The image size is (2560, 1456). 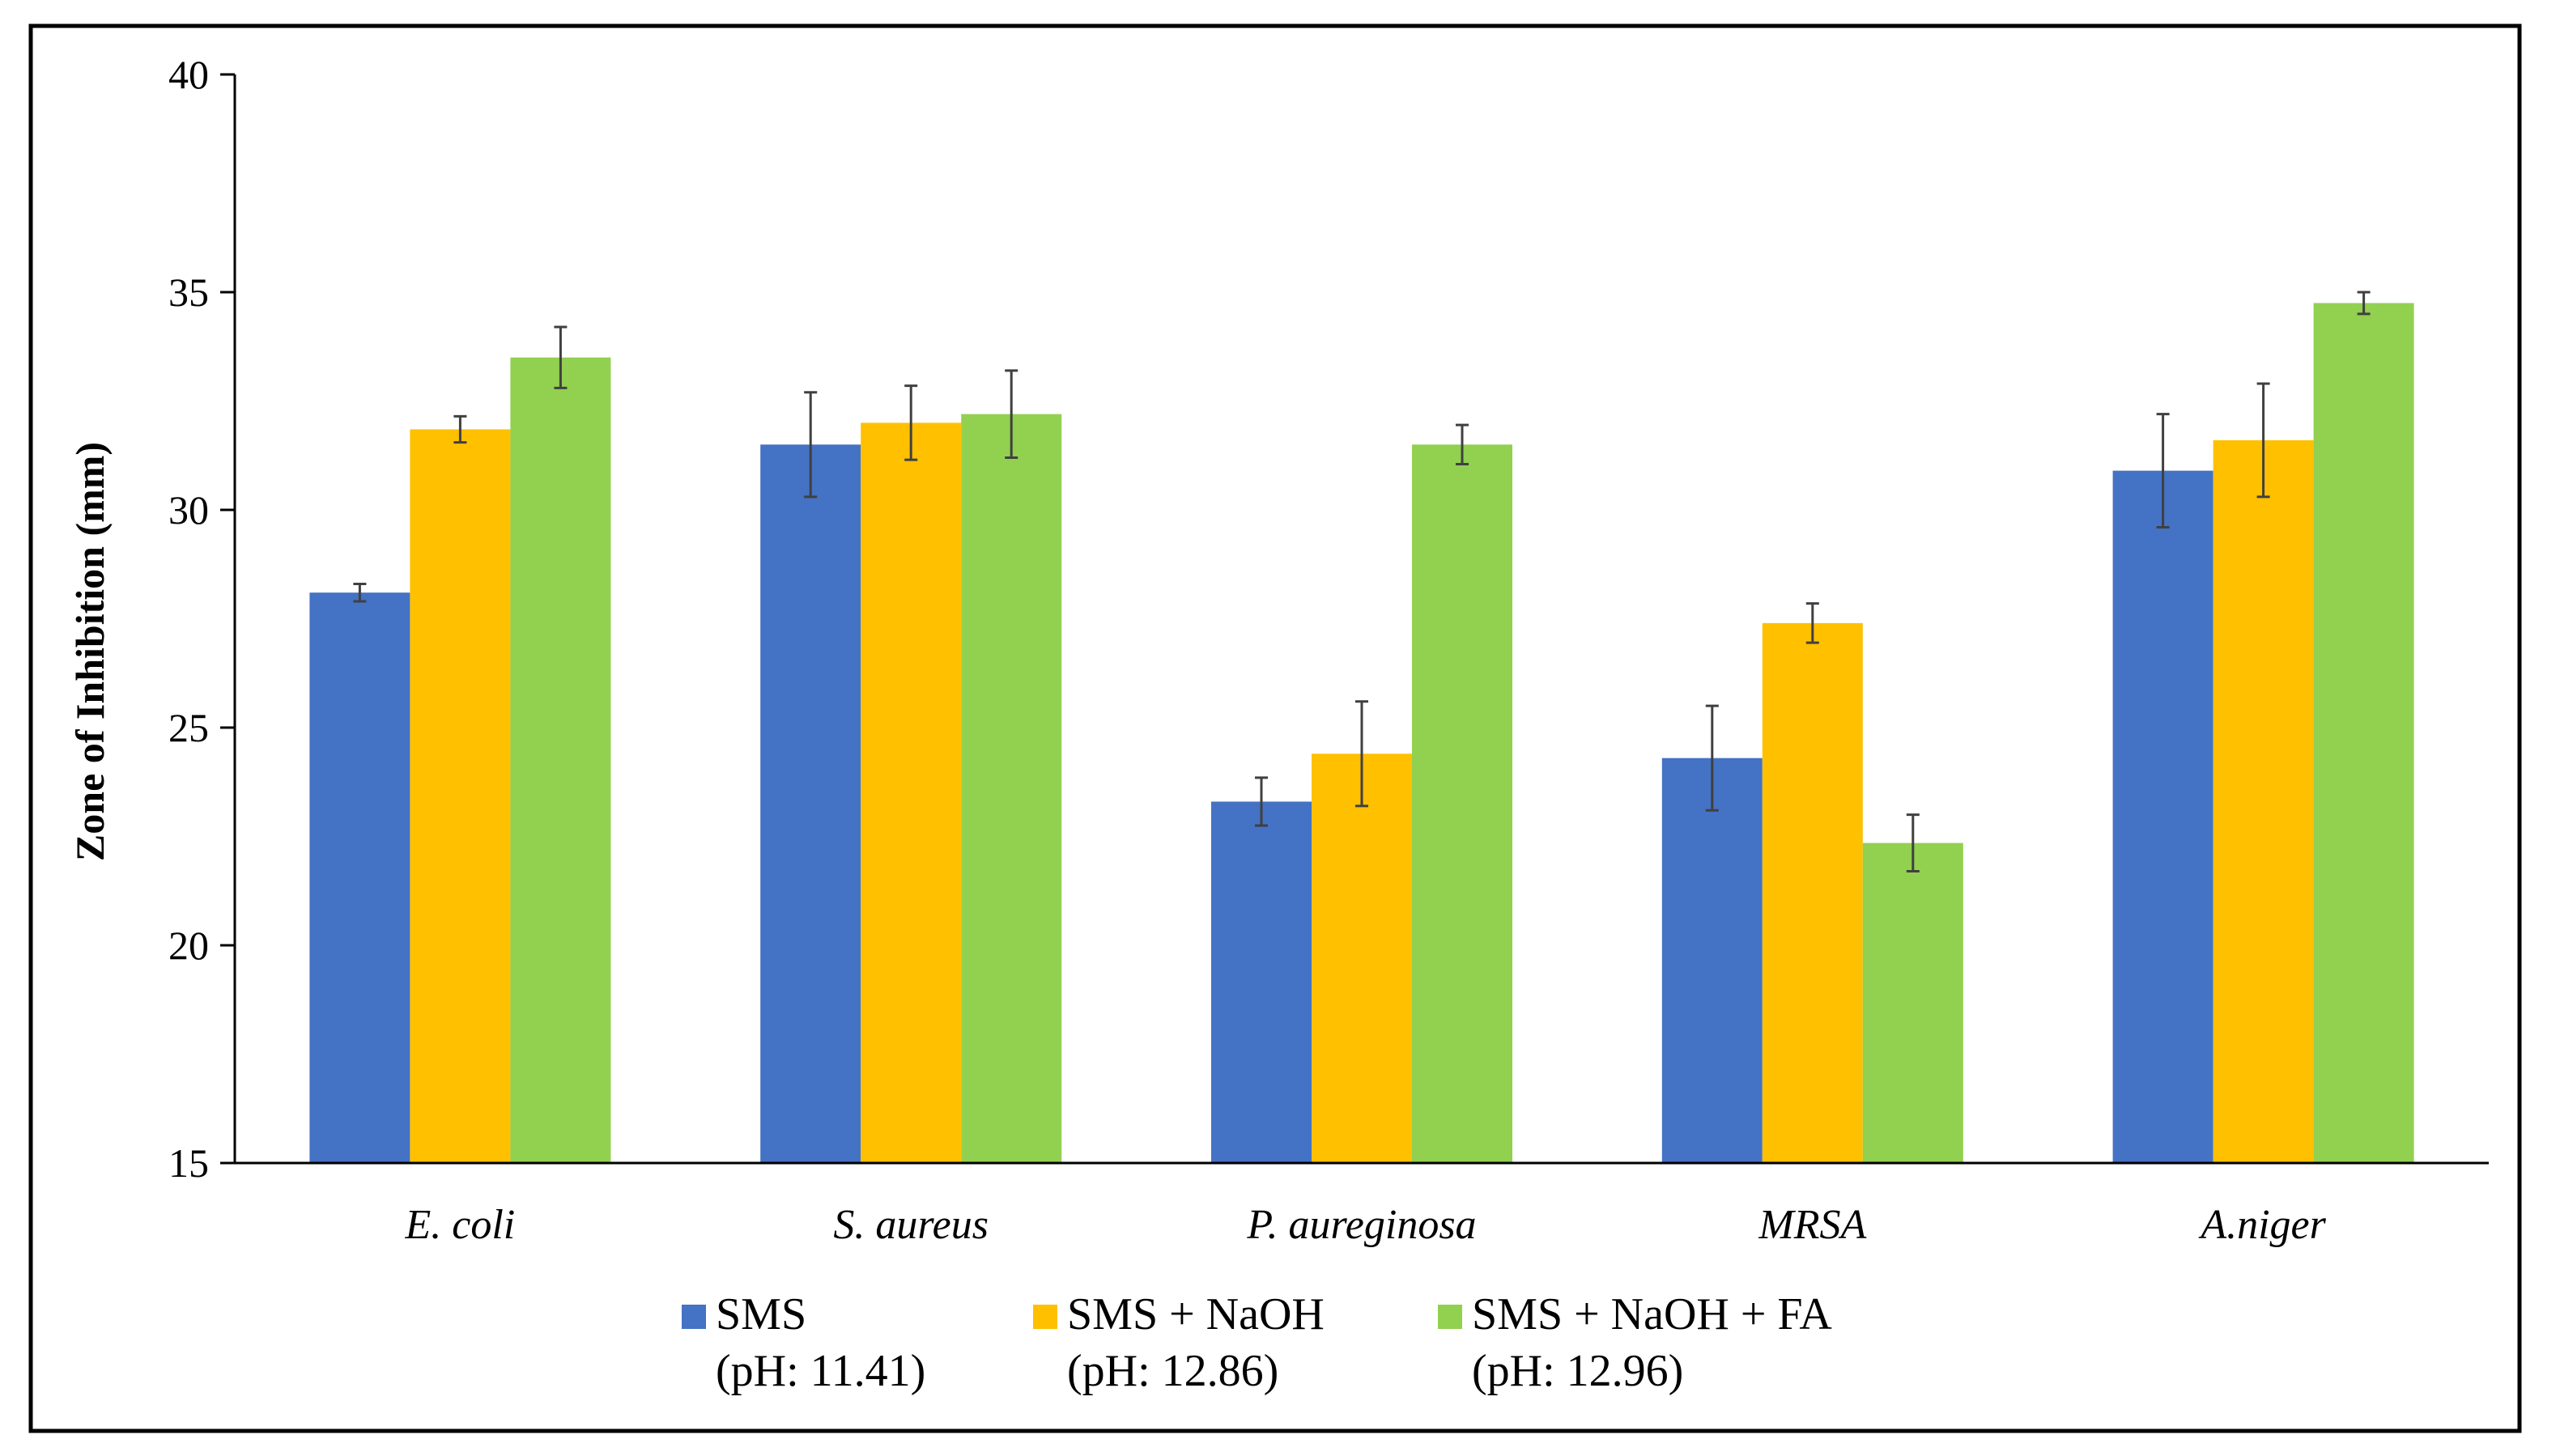 What do you see at coordinates (820, 1371) in the screenshot?
I see `legend-sublabel-0: (pH: 11.41)` at bounding box center [820, 1371].